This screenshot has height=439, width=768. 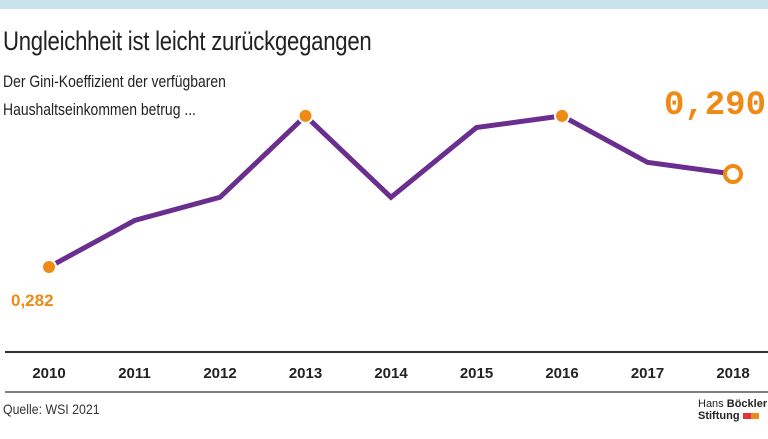 I want to click on x-tick-label-2011: 2011, so click(x=134, y=373).